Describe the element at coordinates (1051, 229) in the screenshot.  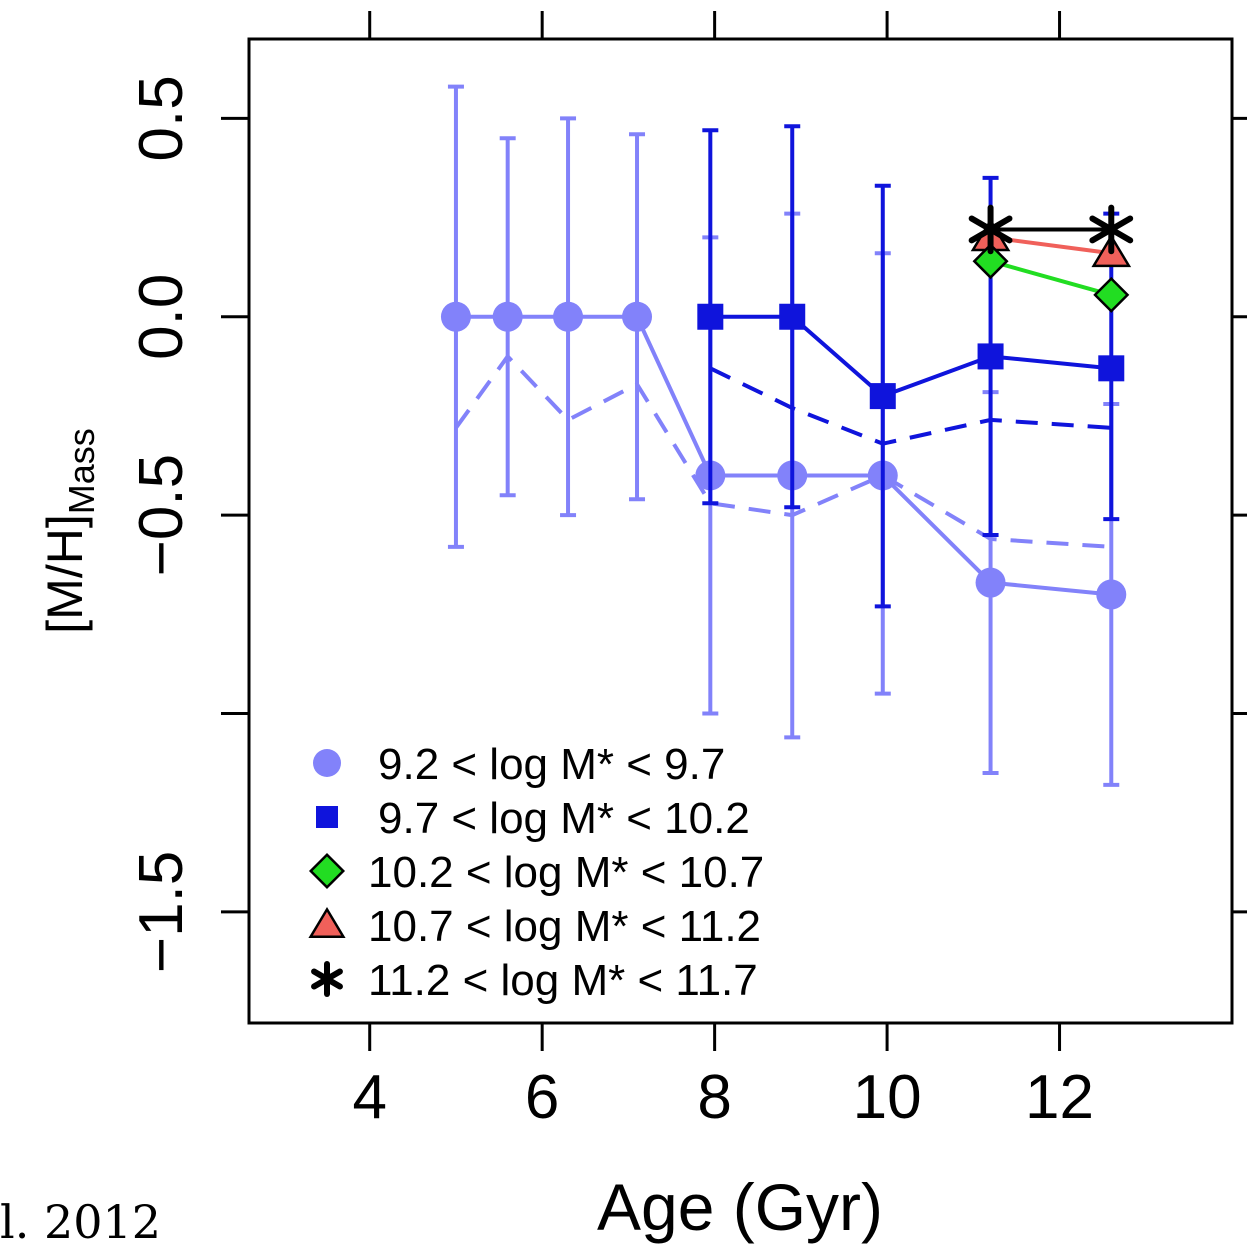
I see `series-star` at that location.